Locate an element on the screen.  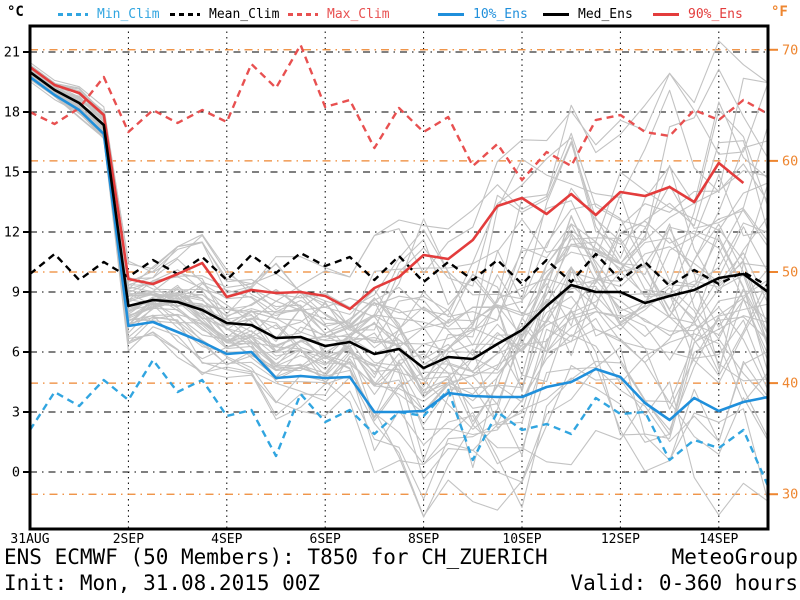
valid-range-label: Valid: 0-360 hours is located at coordinates (684, 583).